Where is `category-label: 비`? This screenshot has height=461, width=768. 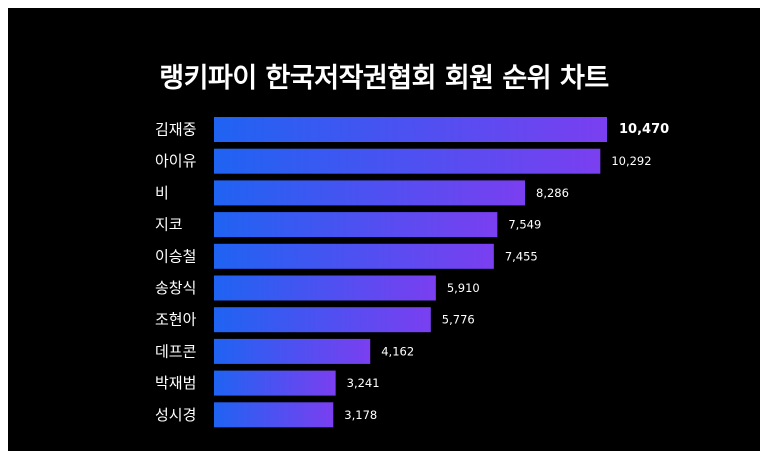
category-label: 비 is located at coordinates (162, 193).